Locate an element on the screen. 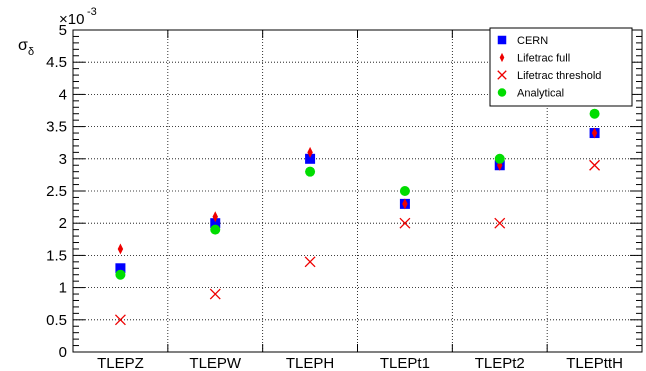 Image resolution: width=646 pixels, height=371 pixels. y-tick-label: 1 is located at coordinates (63, 288).